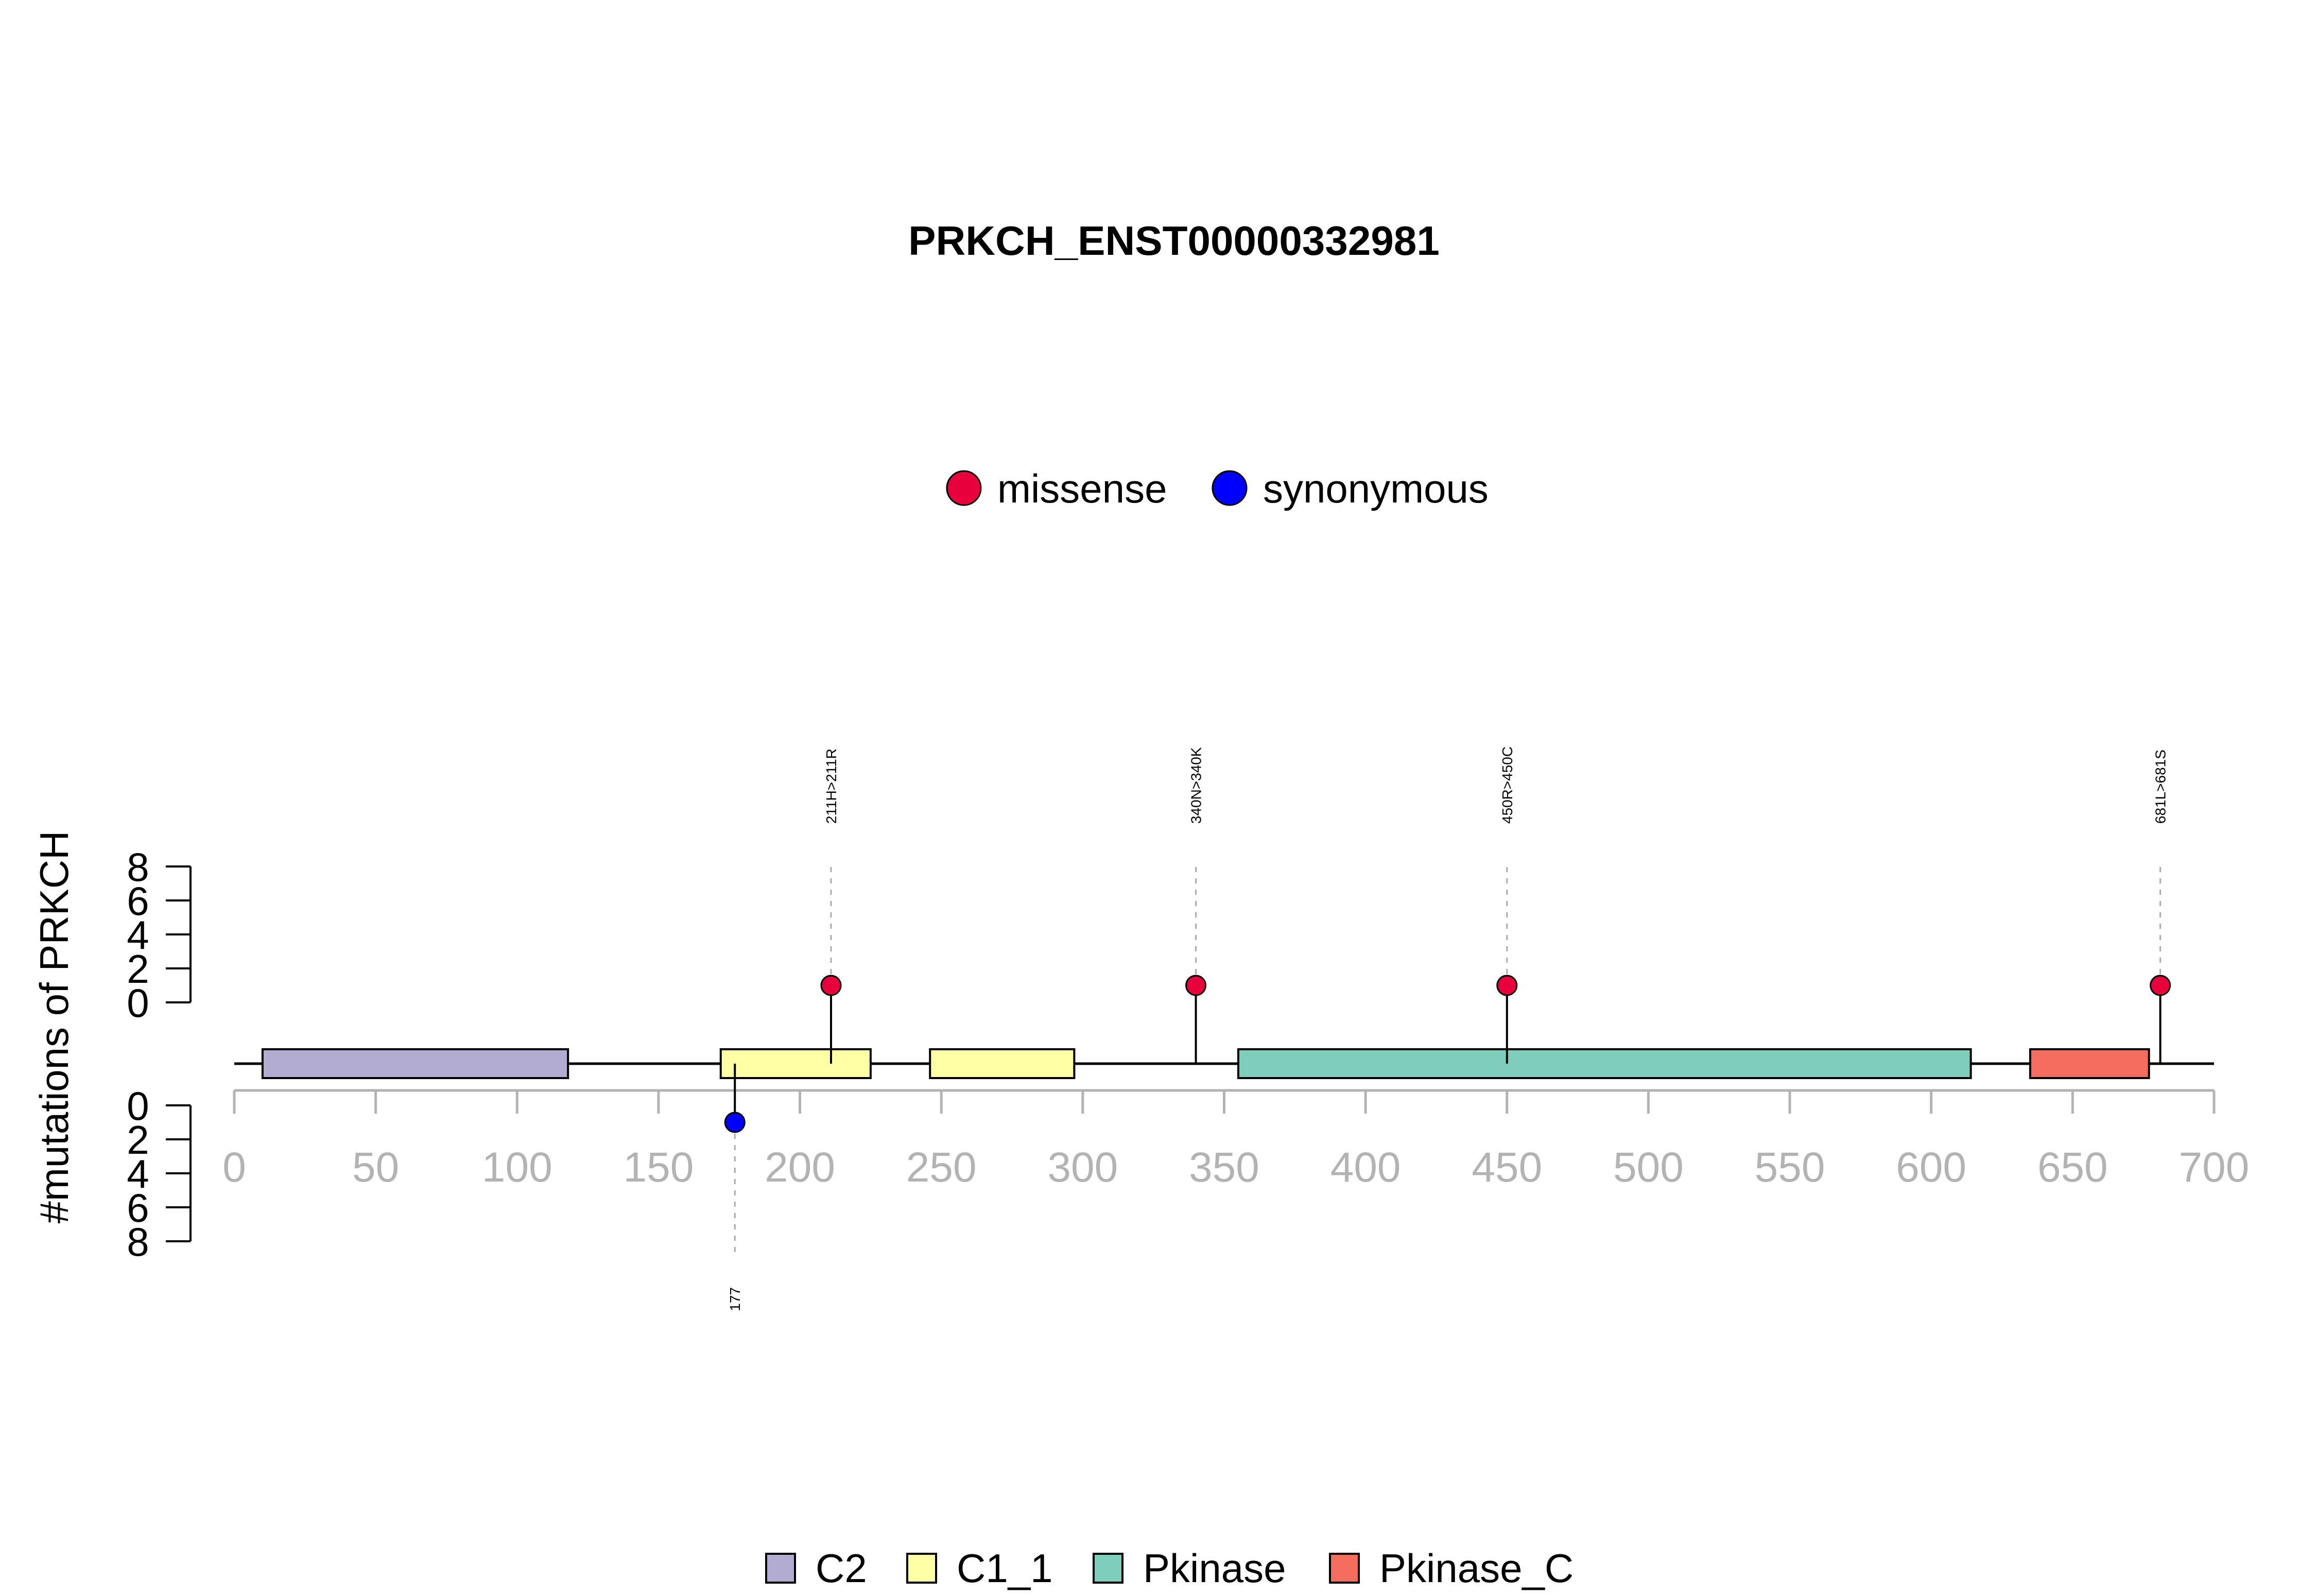  Describe the element at coordinates (138, 1140) in the screenshot. I see `y-tick-label-bottom: 2` at that location.